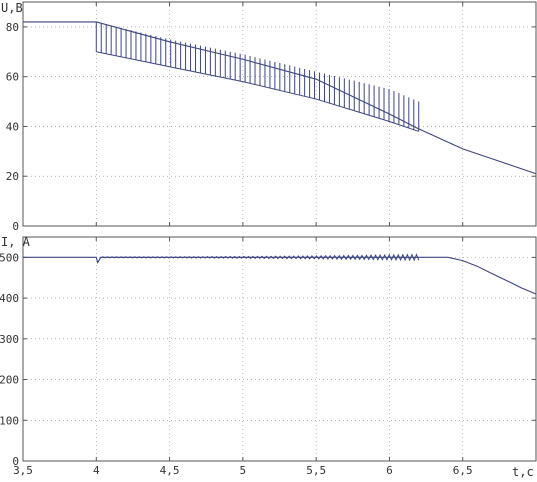  I want to click on x-tick-label: 4, so click(96, 470).